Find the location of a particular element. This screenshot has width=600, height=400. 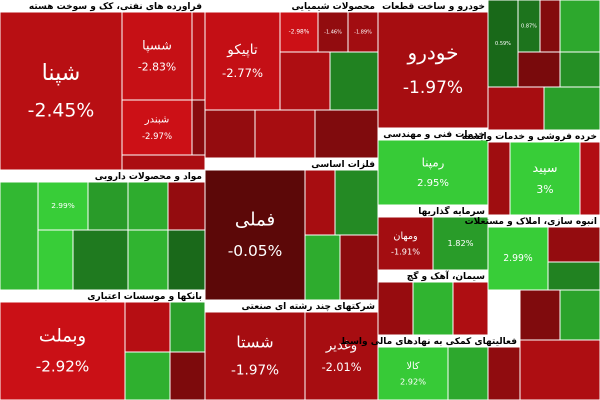

tile-value: -2.98% is located at coordinates (299, 33).